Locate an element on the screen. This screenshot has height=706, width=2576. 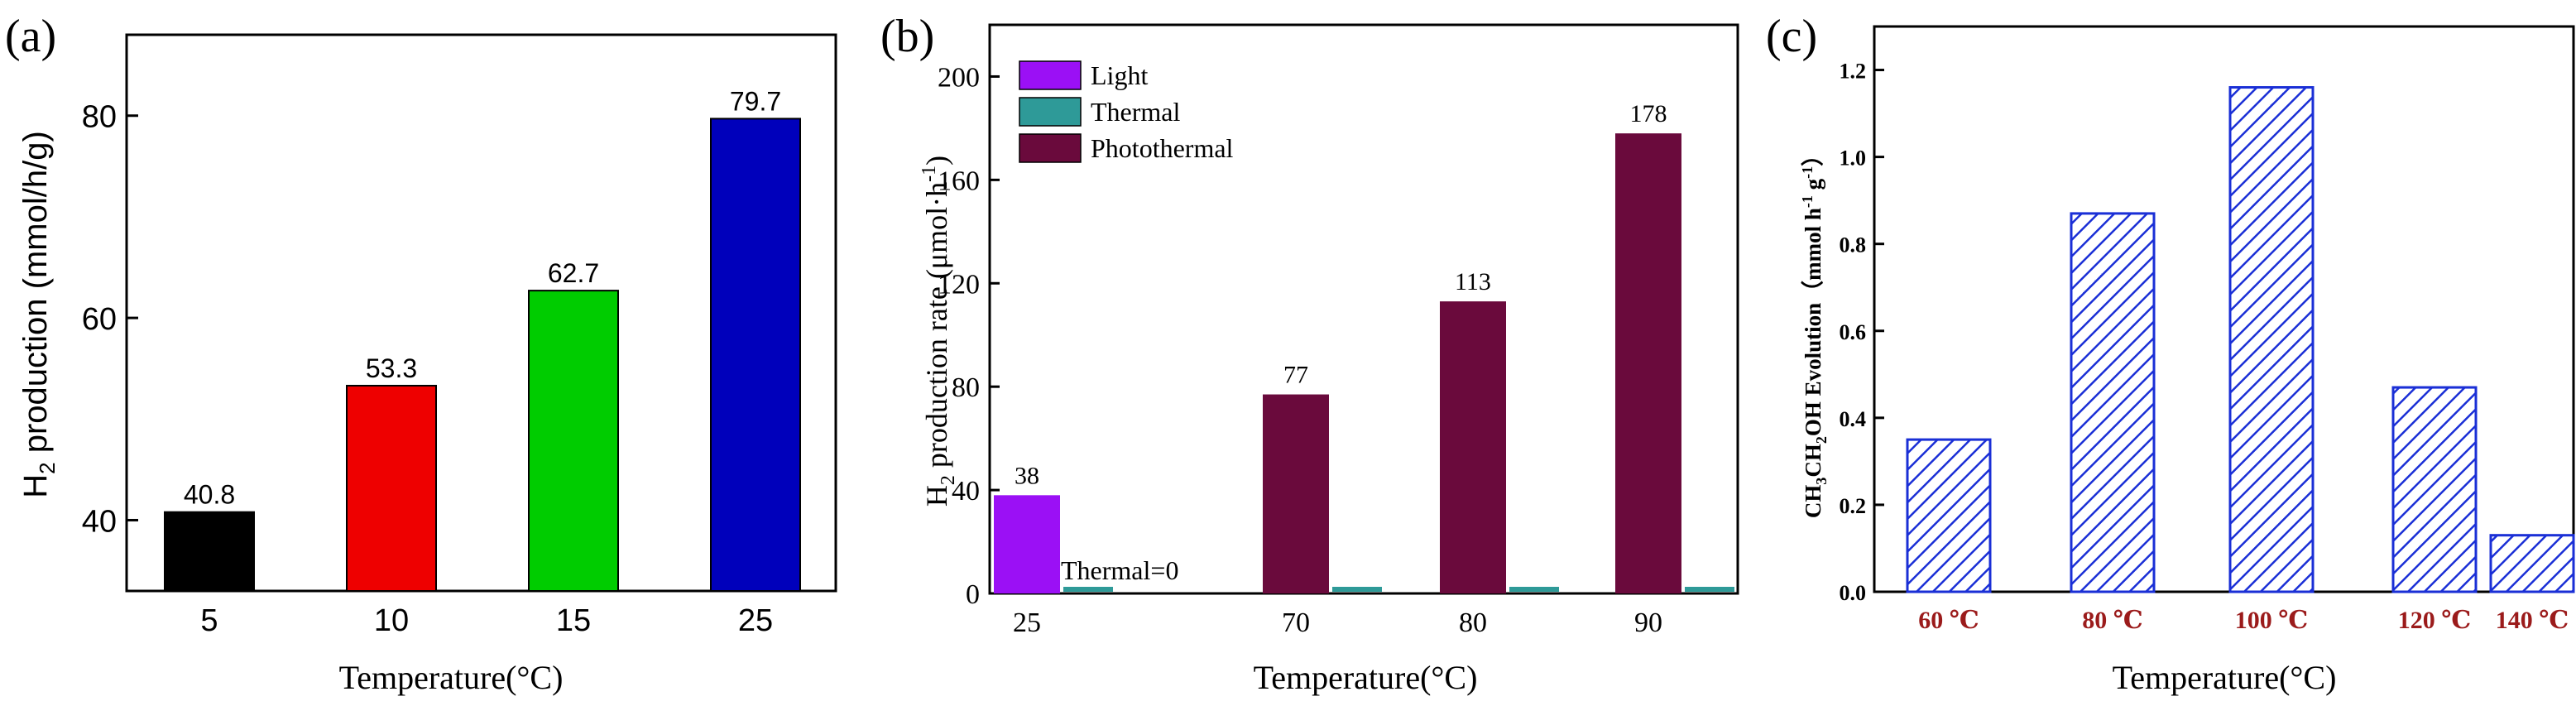
legend-label: Photothermal is located at coordinates (1163, 148).